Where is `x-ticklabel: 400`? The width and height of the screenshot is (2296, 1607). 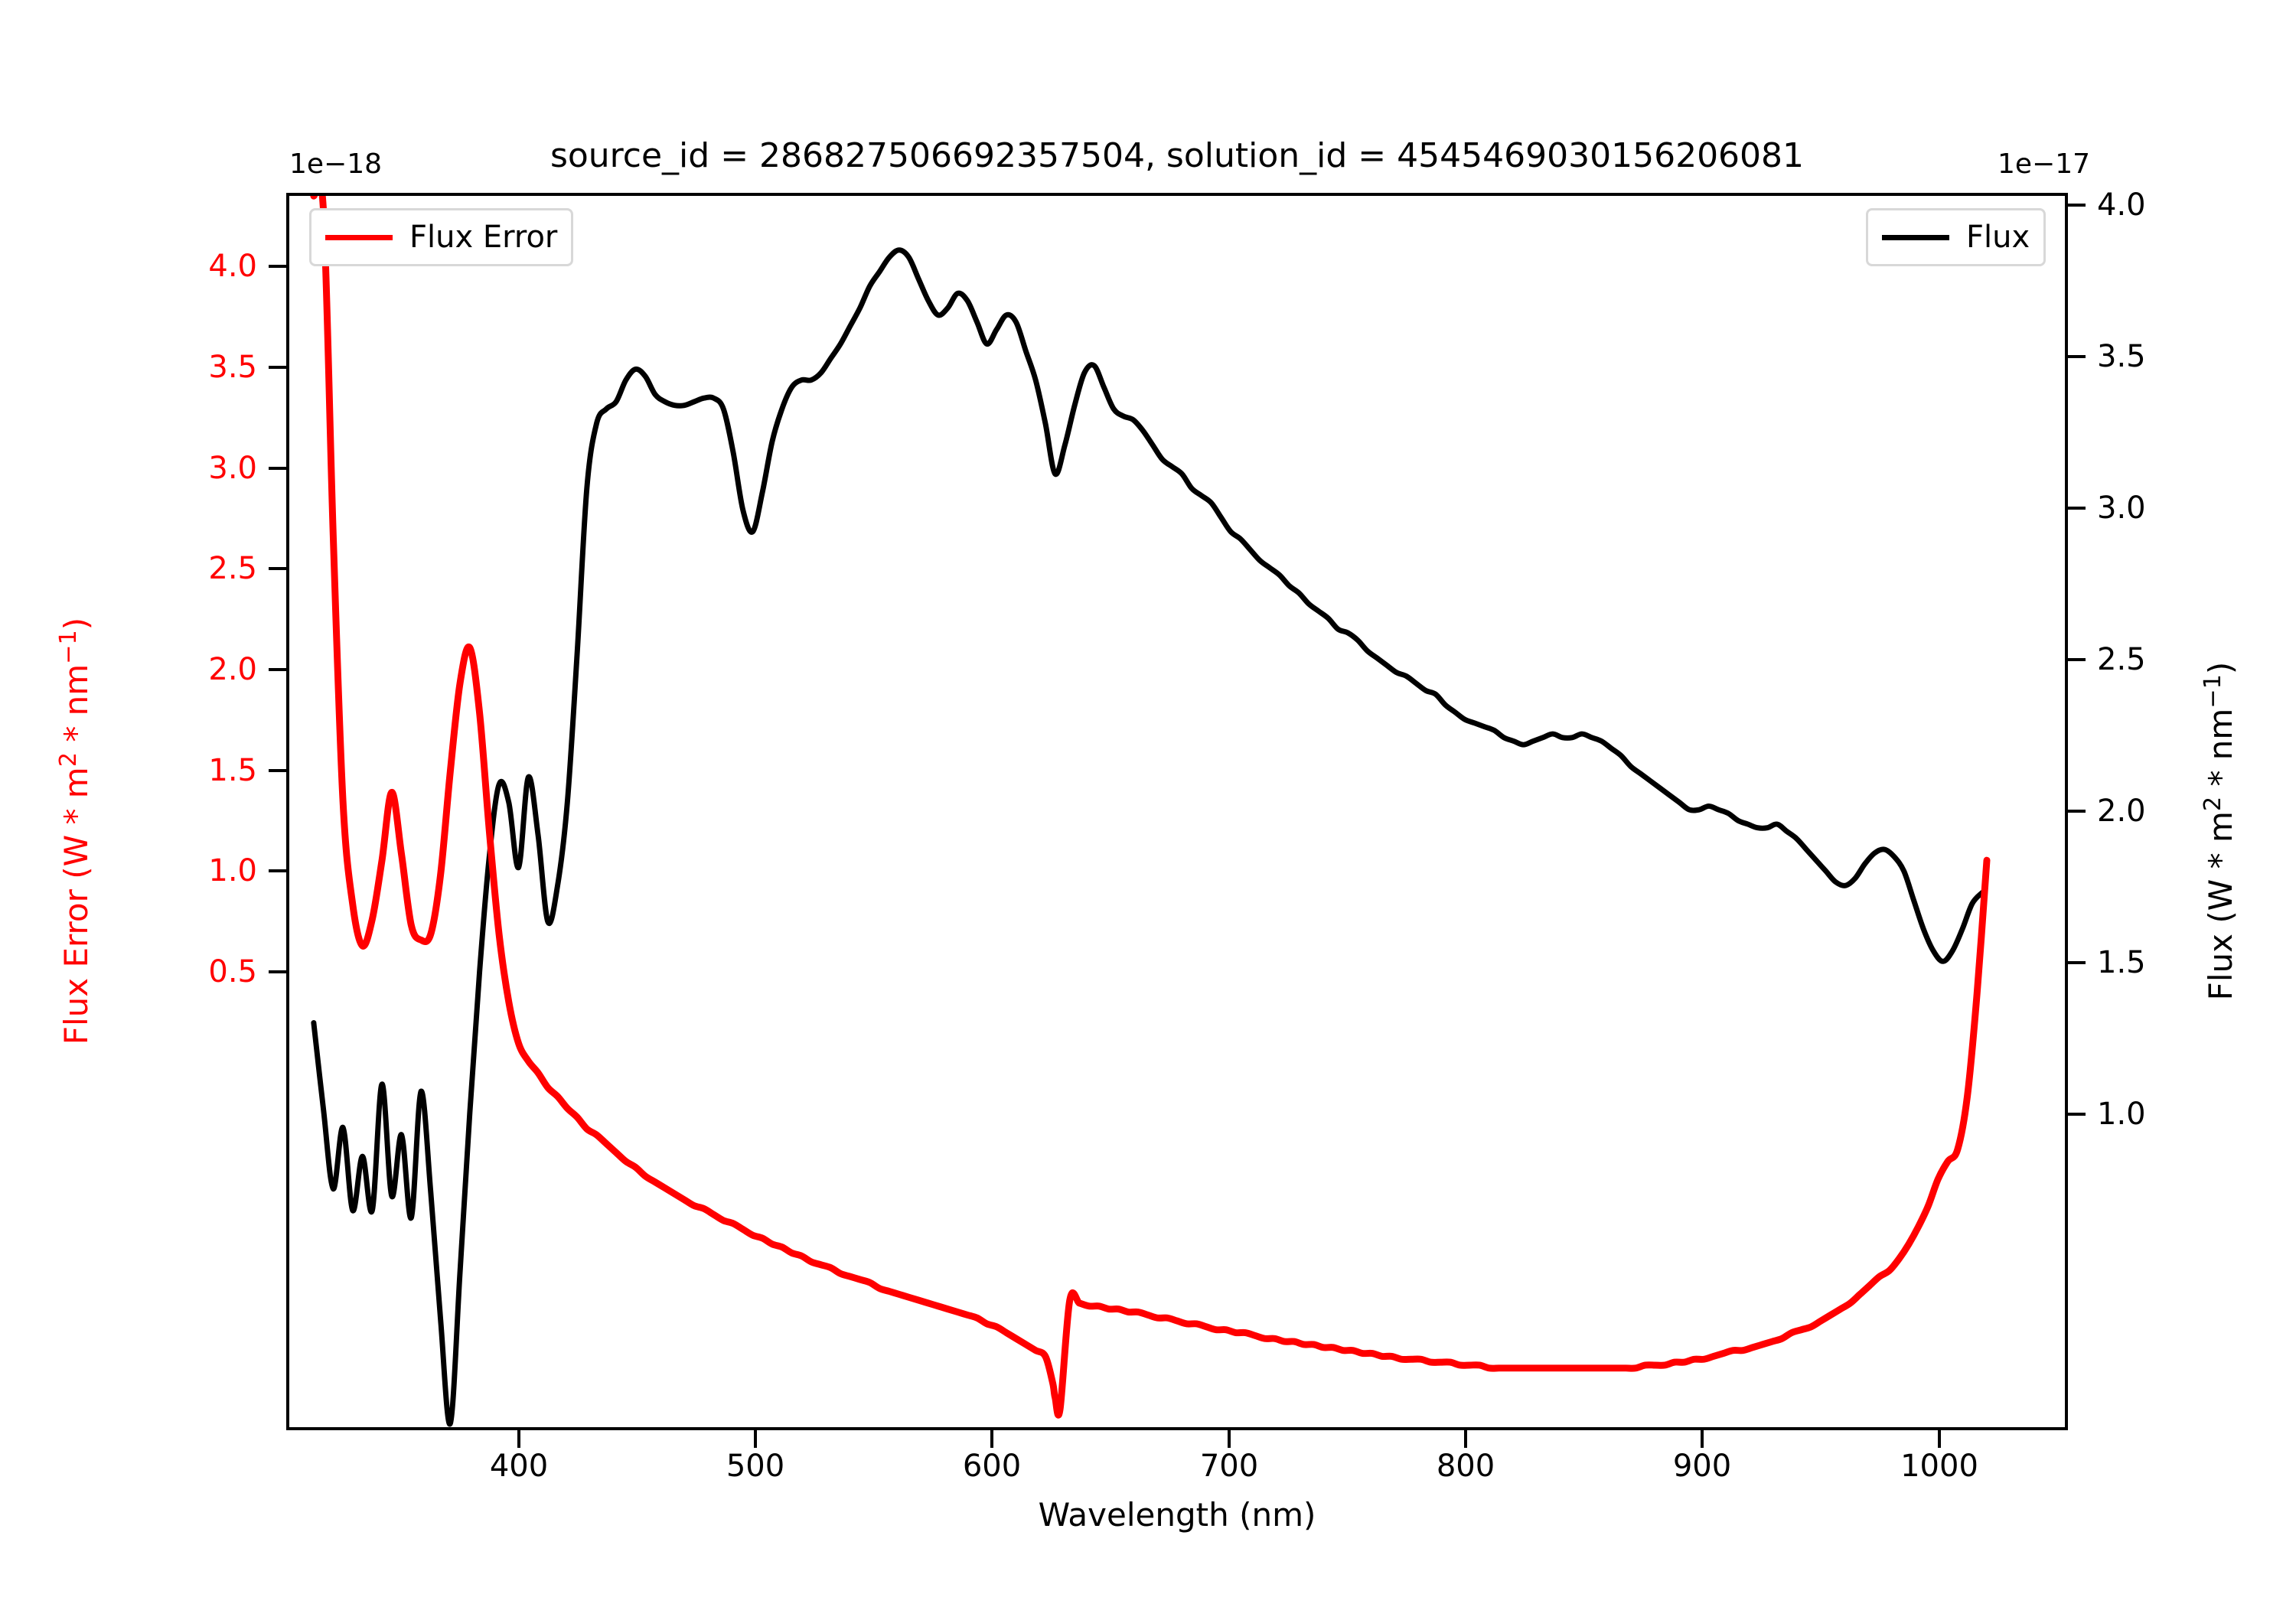
x-ticklabel: 400 is located at coordinates (519, 1466).